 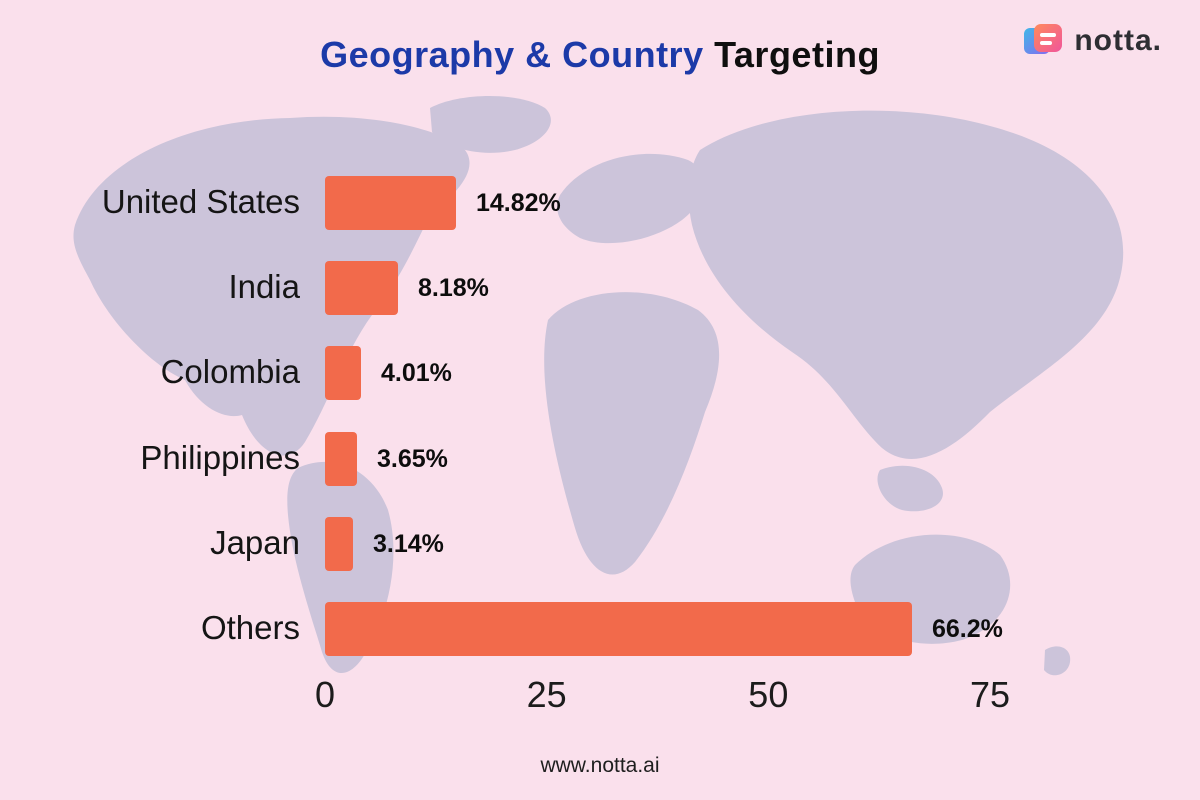 I want to click on x-axis-tick: 0, so click(x=325, y=694).